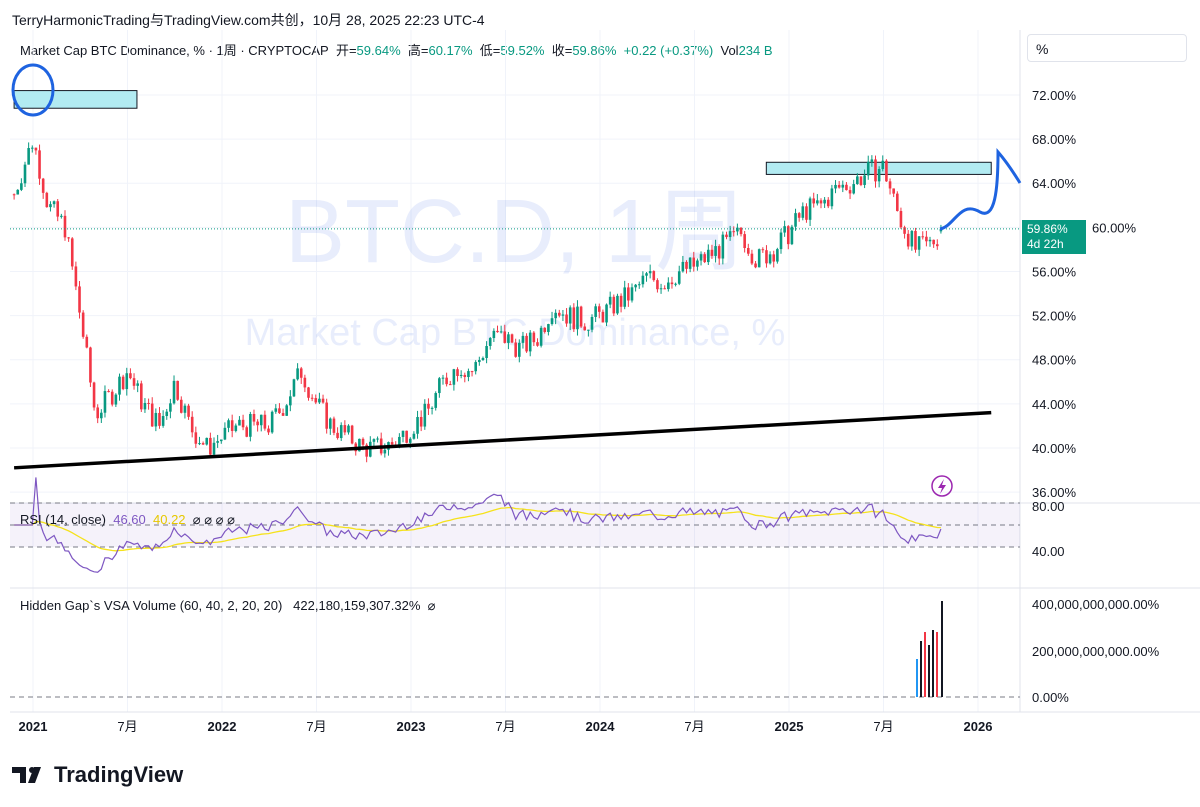  Describe the element at coordinates (378, 50) in the screenshot. I see `open-value: 59.64%` at that location.